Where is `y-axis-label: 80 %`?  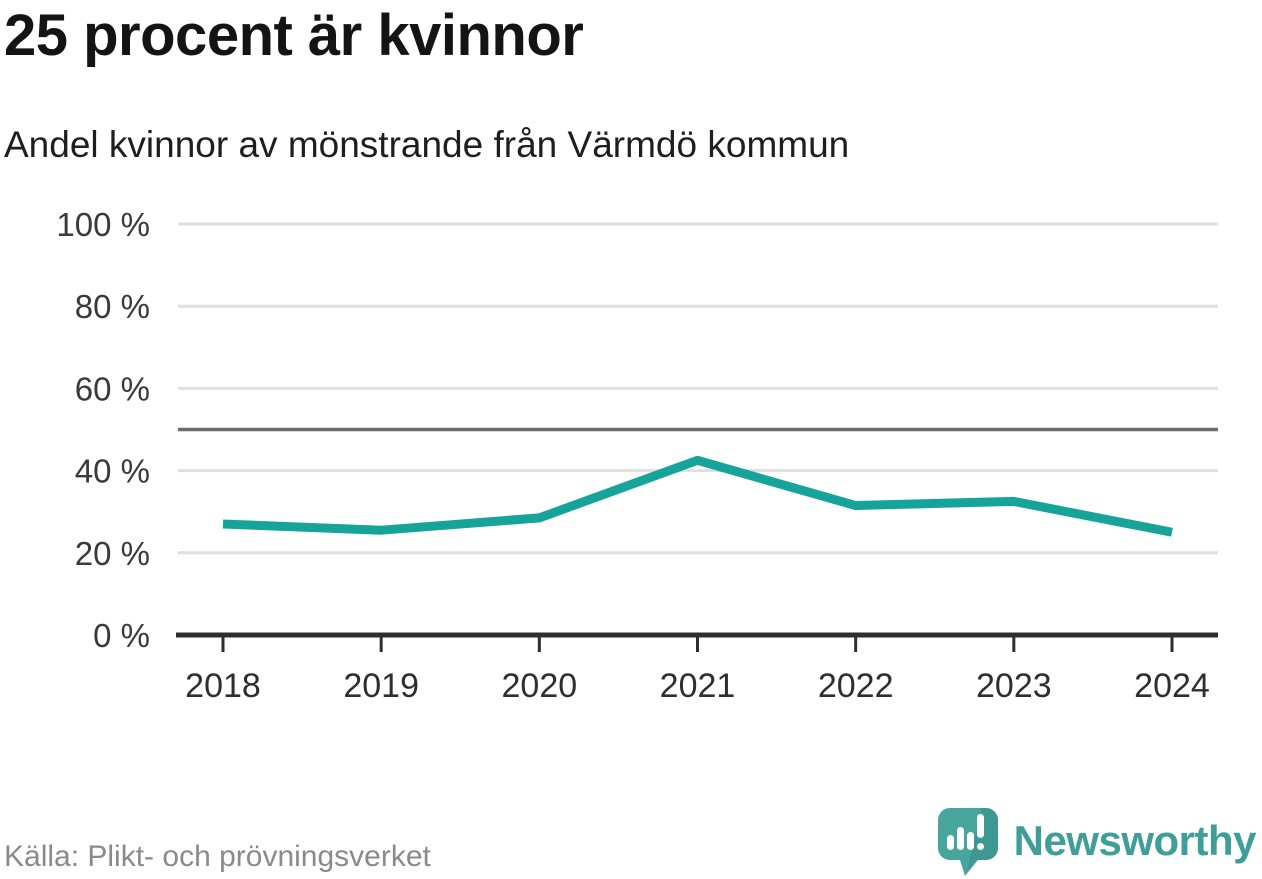
y-axis-label: 80 % is located at coordinates (112, 306).